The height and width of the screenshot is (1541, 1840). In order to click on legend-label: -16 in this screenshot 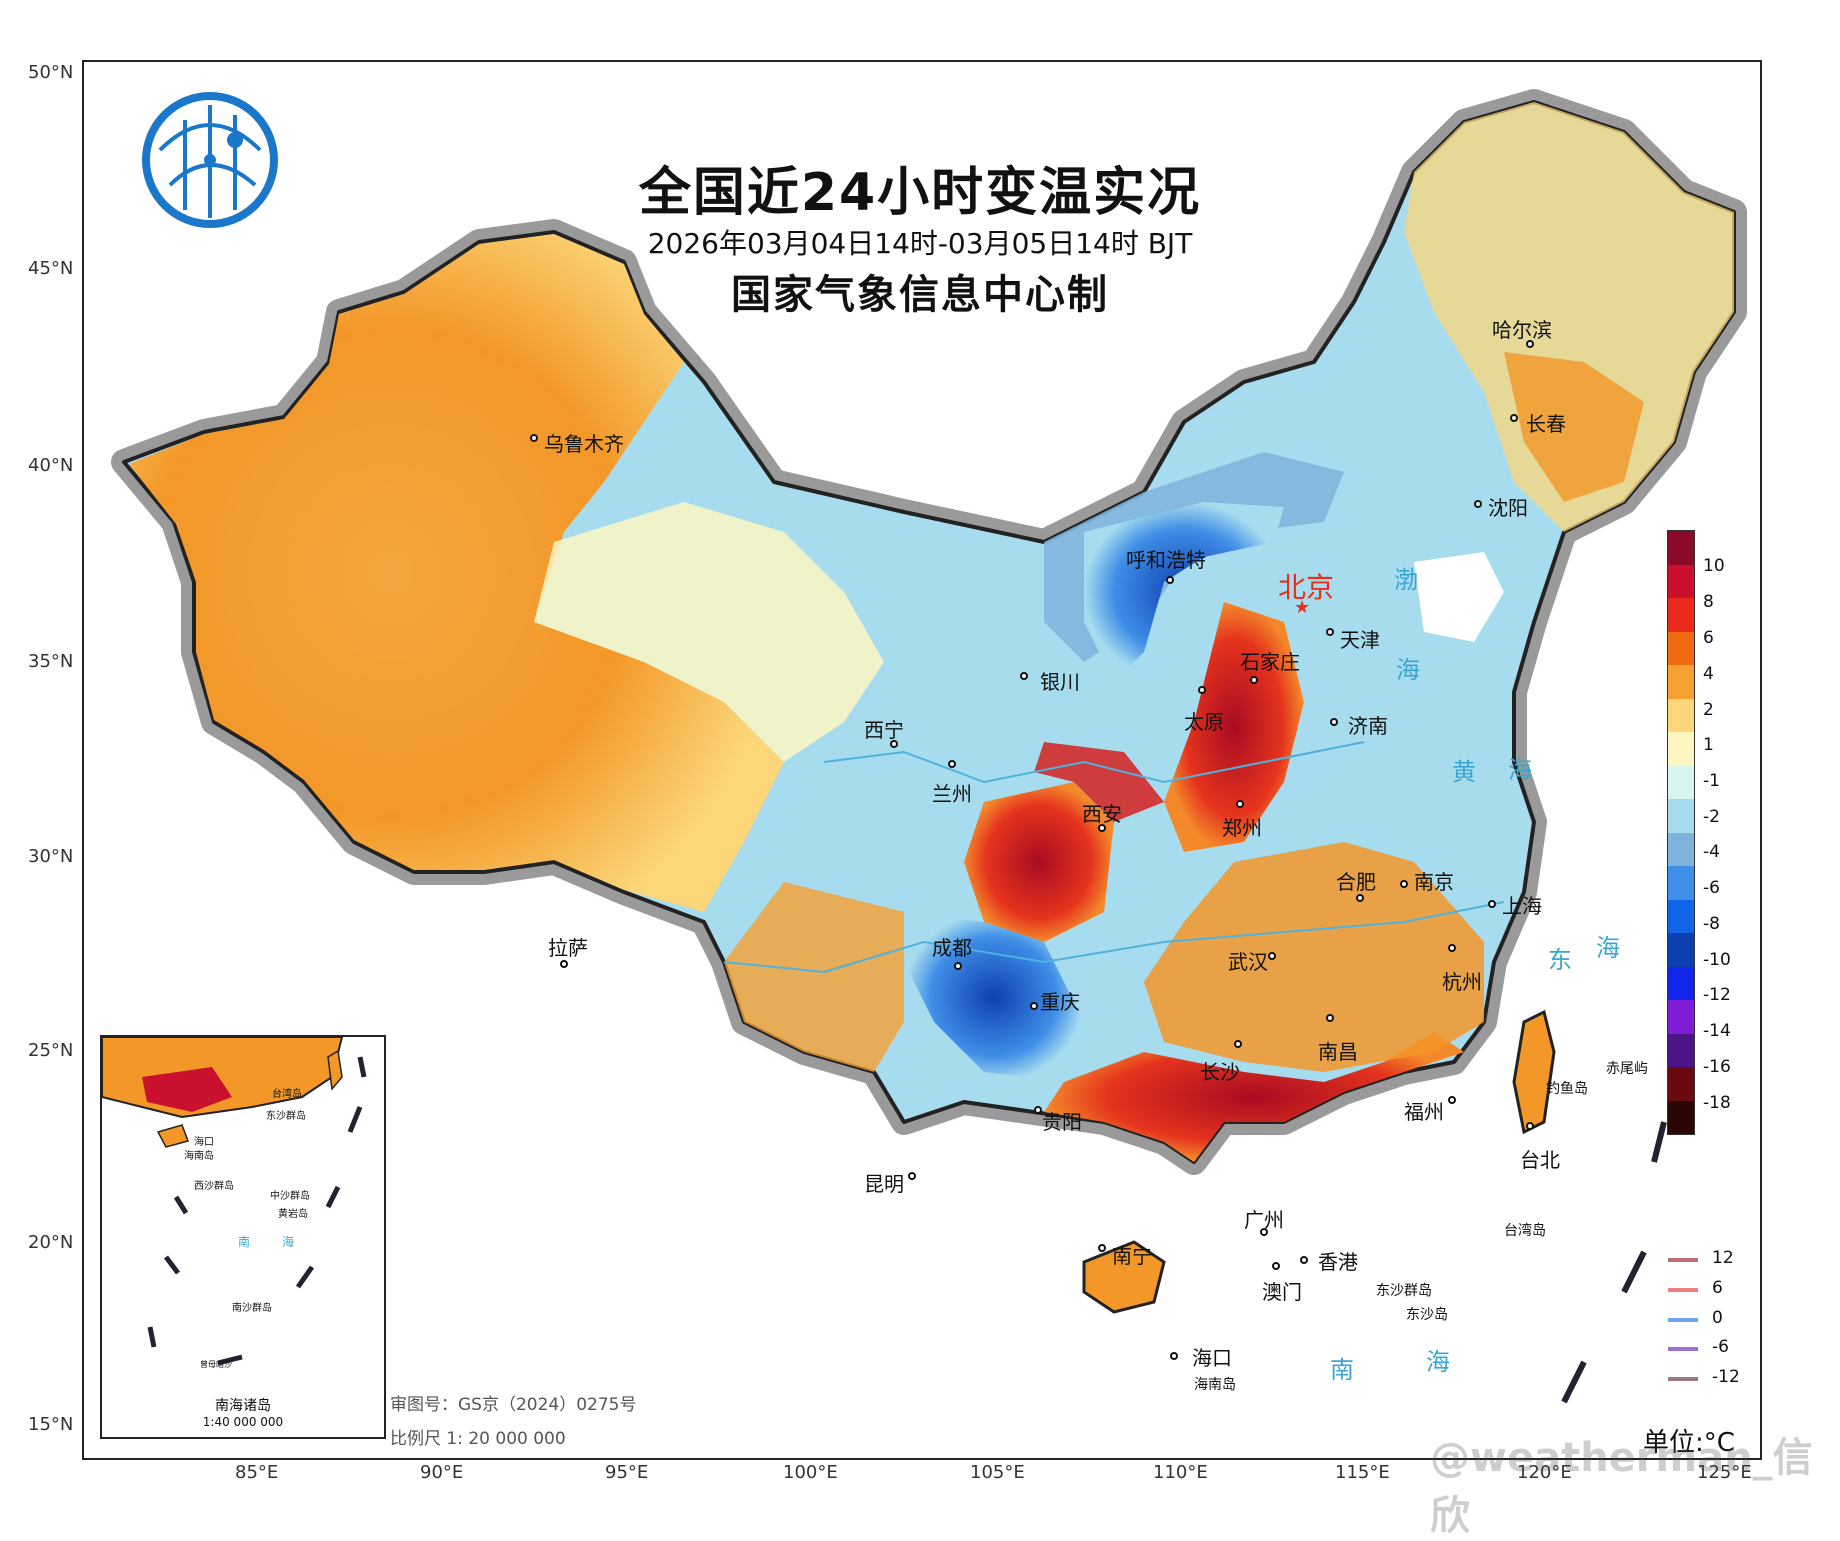, I will do `click(1717, 1067)`.